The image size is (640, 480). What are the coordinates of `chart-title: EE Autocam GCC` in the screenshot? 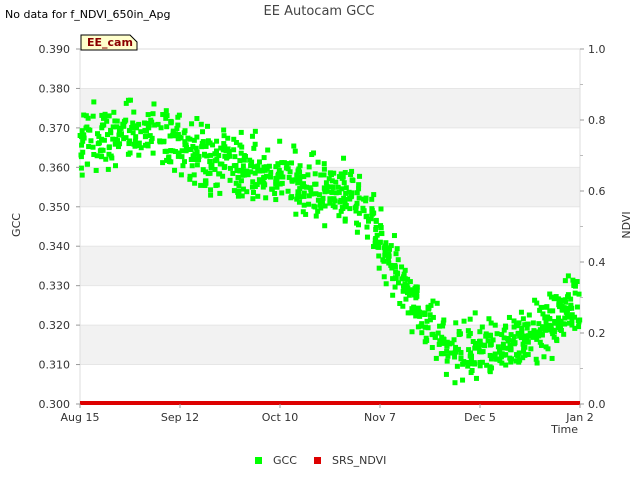 It's located at (319, 11).